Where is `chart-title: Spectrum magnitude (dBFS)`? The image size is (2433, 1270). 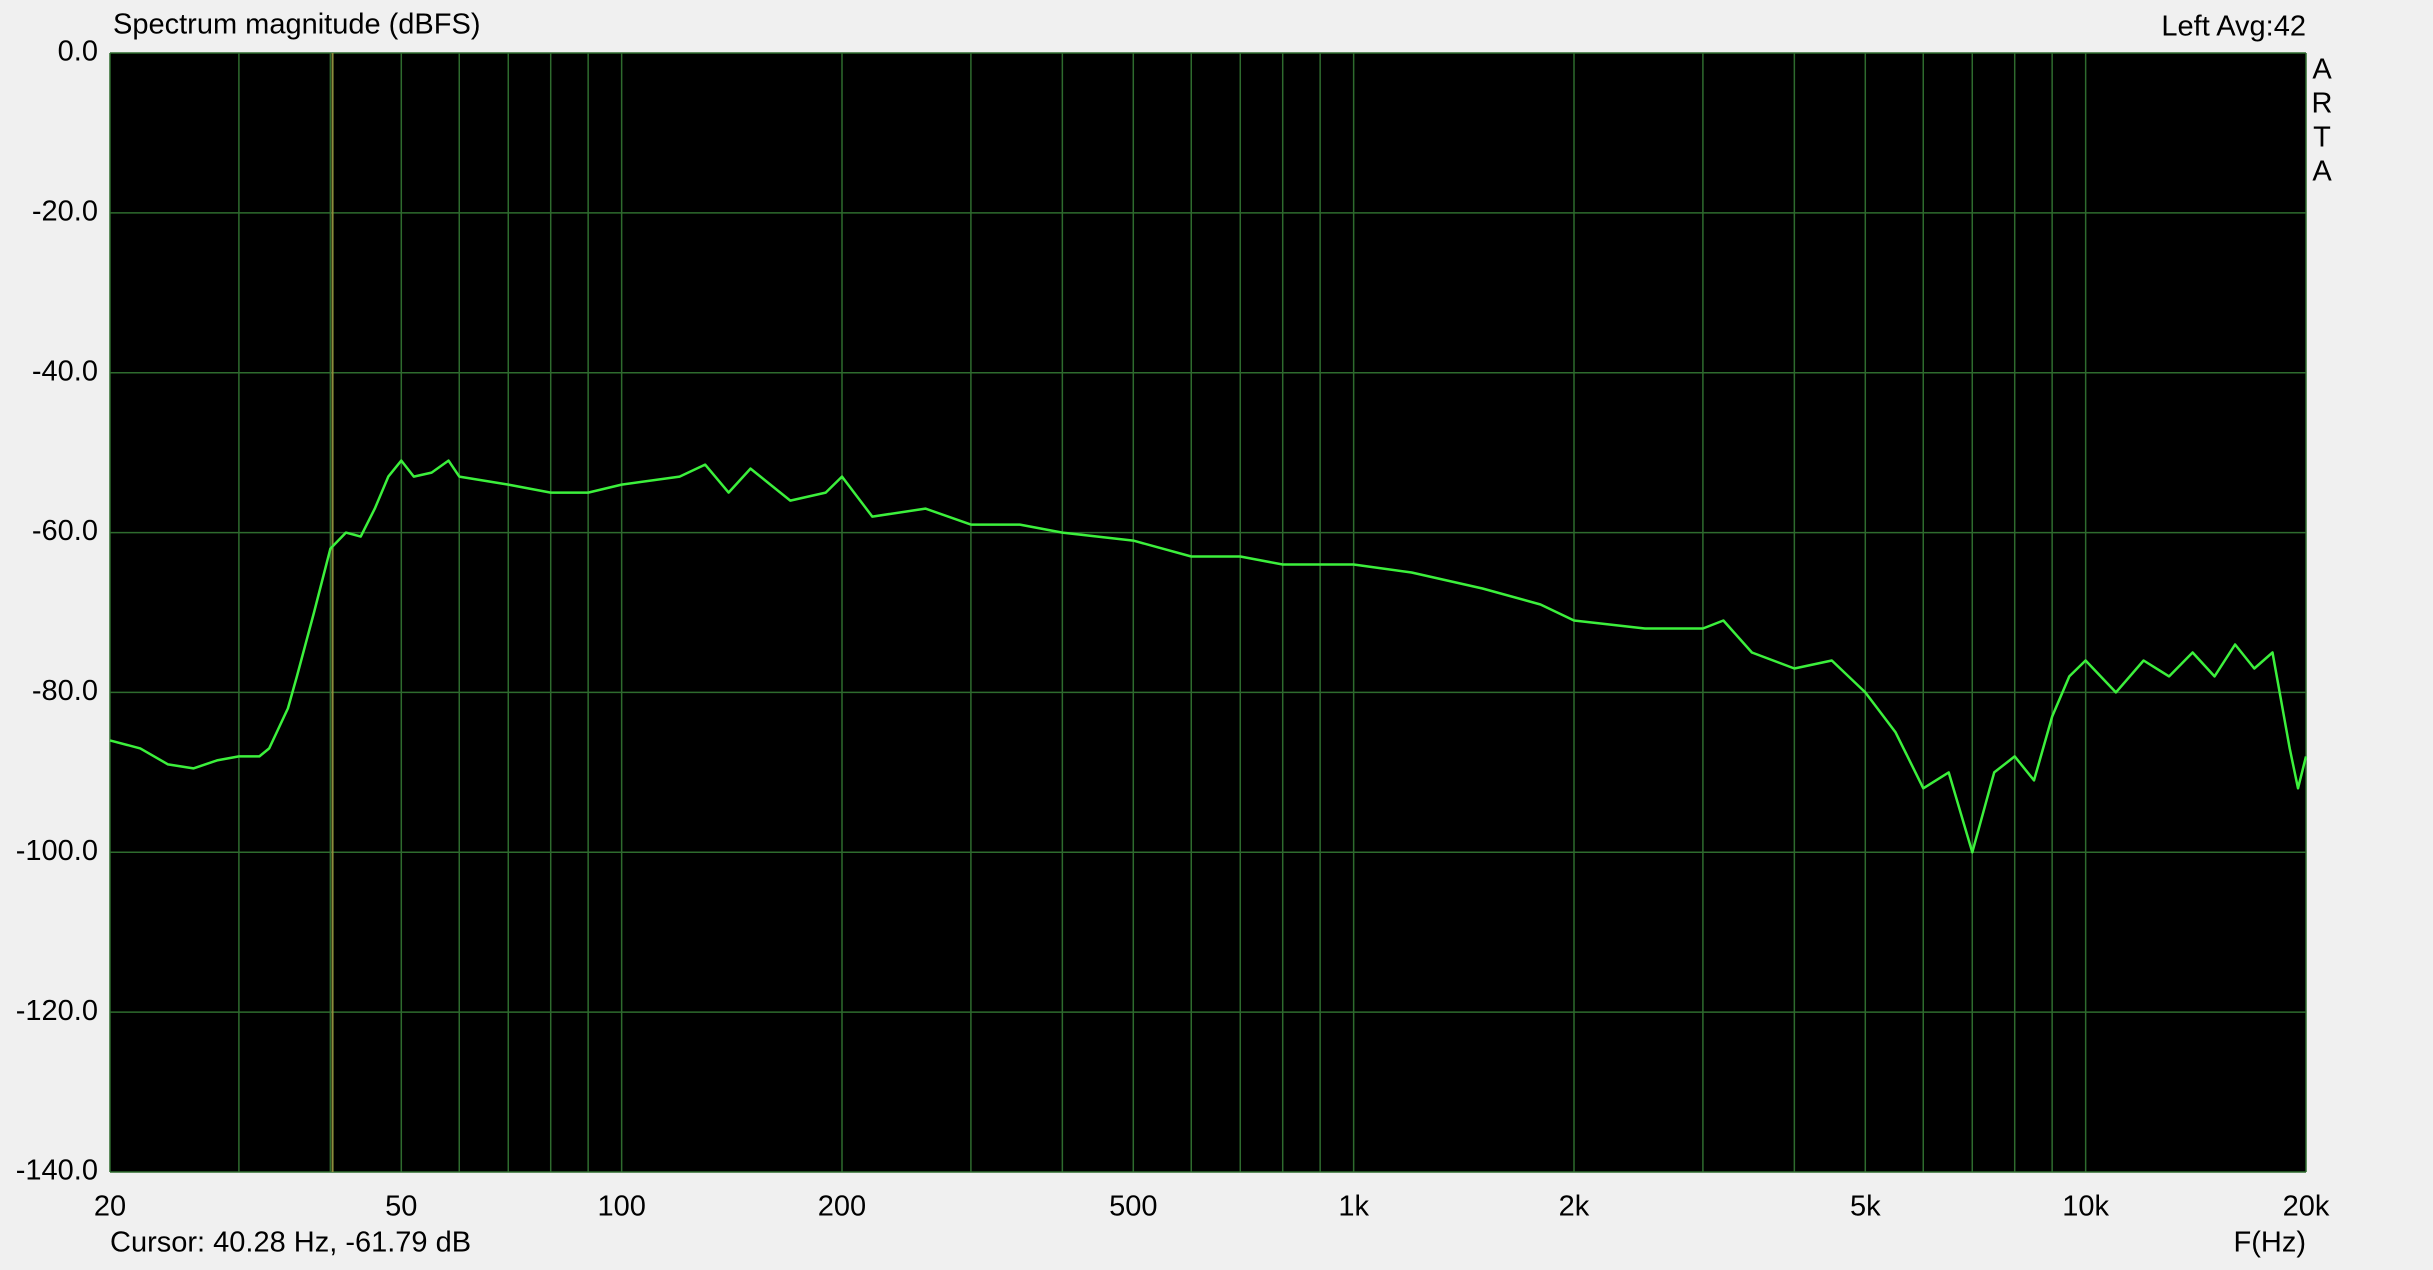 chart-title: Spectrum magnitude (dBFS) is located at coordinates (296, 25).